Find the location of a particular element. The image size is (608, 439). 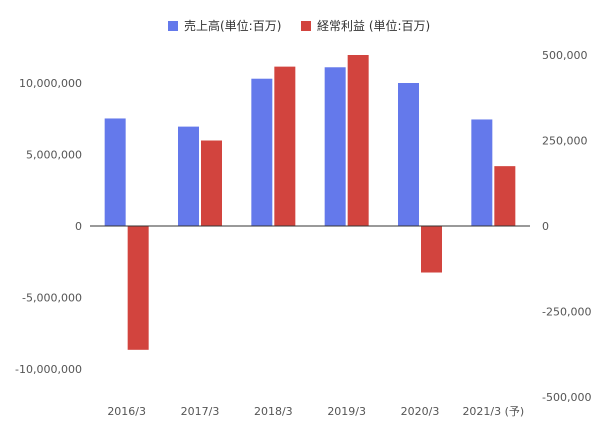

right-tick-label-3: 0 is located at coordinates (545, 226).